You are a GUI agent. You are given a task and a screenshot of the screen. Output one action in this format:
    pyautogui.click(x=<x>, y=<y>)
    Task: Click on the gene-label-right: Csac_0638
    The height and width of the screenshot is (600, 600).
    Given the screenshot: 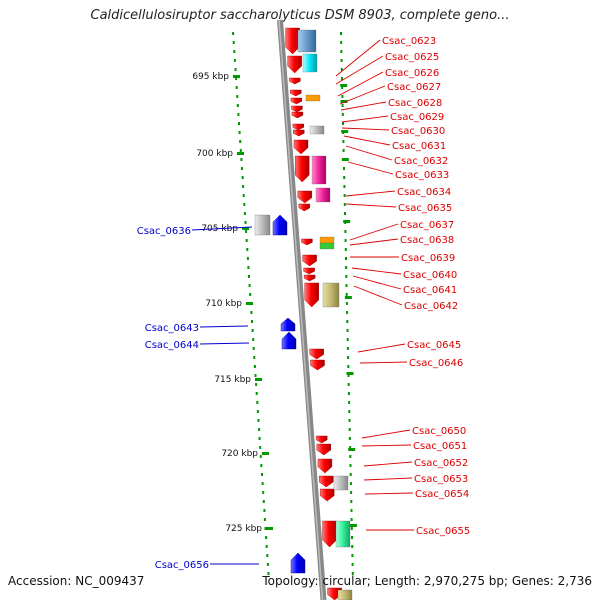 What is the action you would take?
    pyautogui.click(x=427, y=240)
    